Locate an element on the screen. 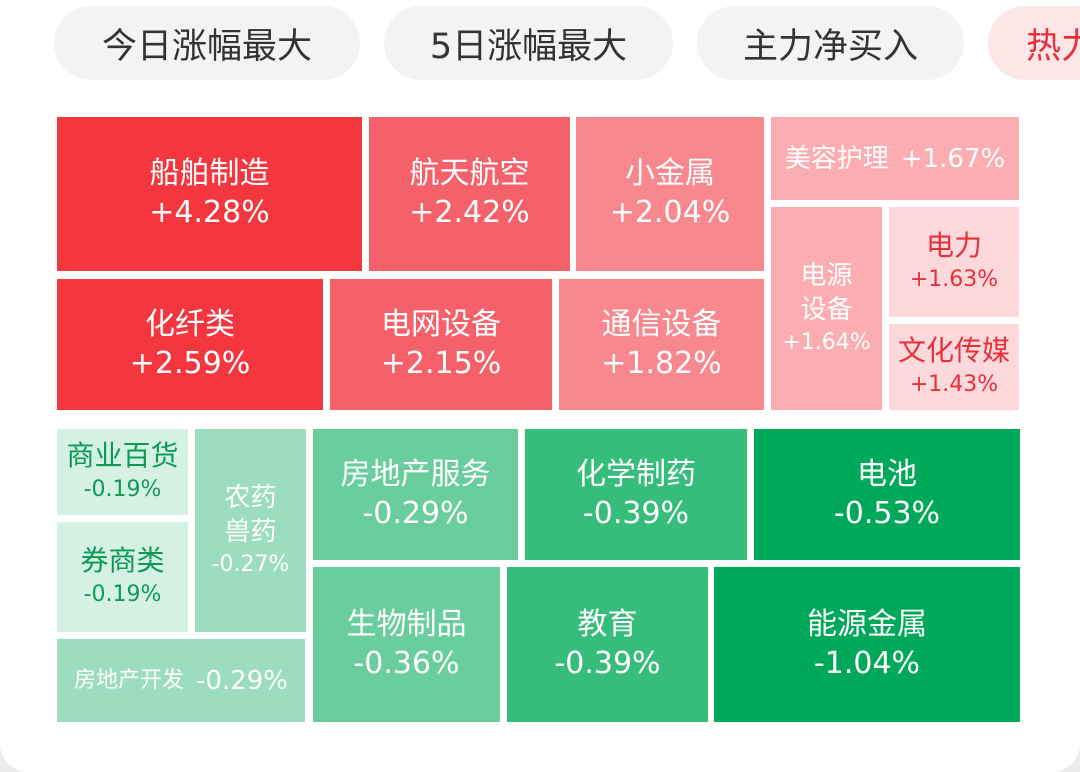 Image resolution: width=1080 pixels, height=772 pixels. sector-tile-battery: 电池 -0.53% is located at coordinates (887, 494).